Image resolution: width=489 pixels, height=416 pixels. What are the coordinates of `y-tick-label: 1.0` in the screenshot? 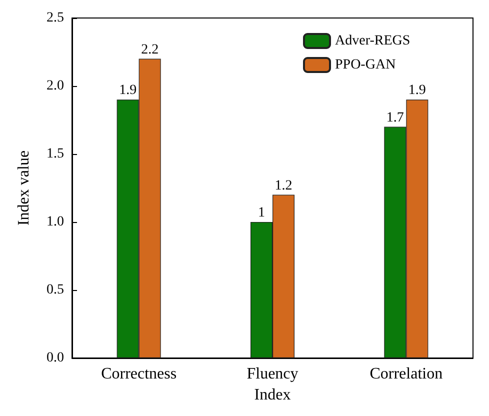 It's located at (55, 222).